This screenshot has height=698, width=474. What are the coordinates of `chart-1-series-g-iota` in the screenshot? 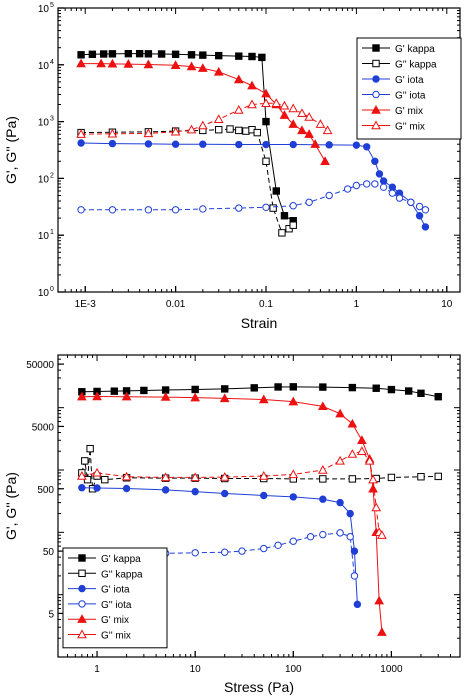 It's located at (253, 185).